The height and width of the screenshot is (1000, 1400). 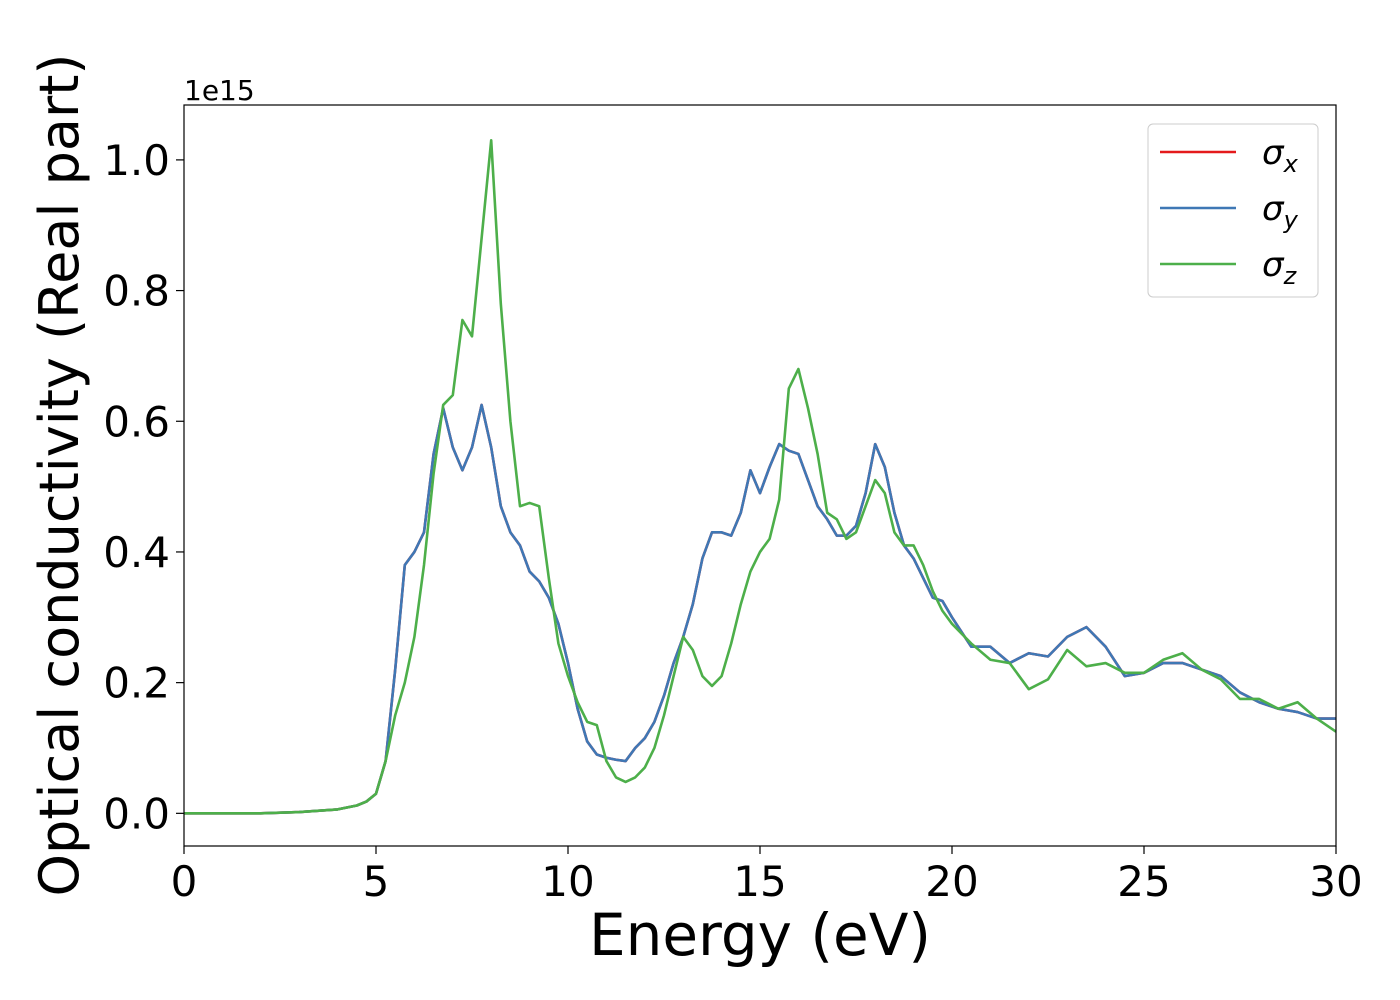 What do you see at coordinates (219, 90) in the screenshot?
I see `y-offset-label: 1e15` at bounding box center [219, 90].